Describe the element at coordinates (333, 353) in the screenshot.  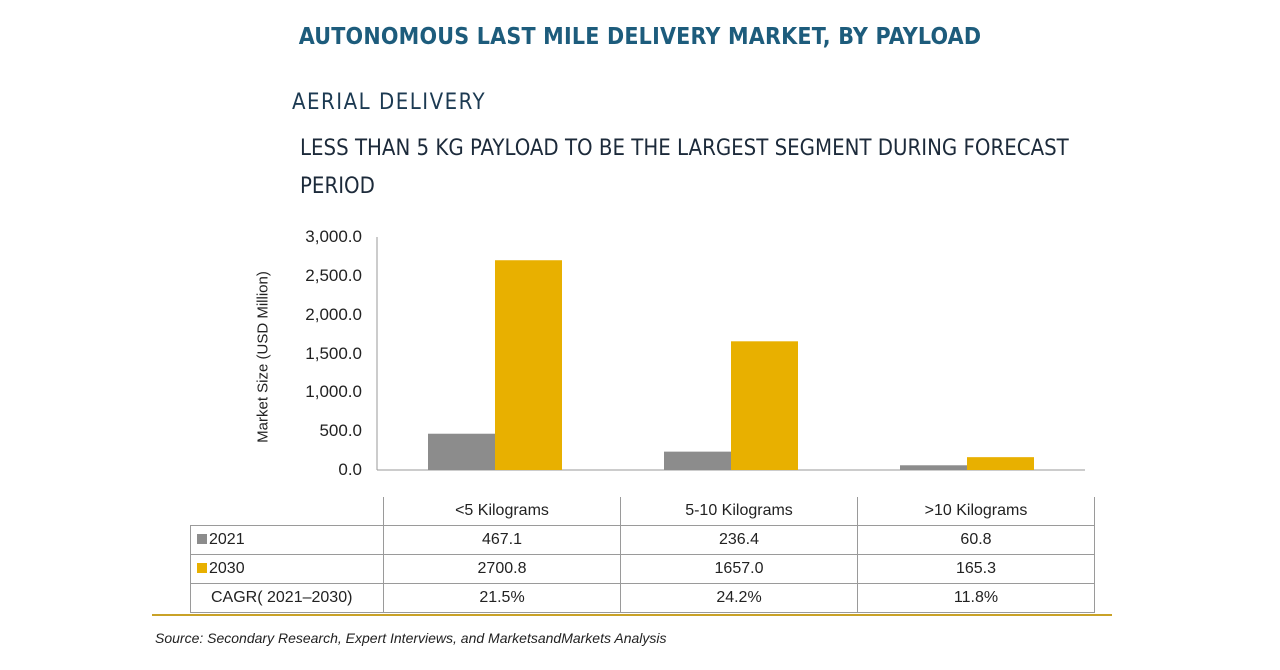
I see `y-tick-label: 1,500.0` at that location.